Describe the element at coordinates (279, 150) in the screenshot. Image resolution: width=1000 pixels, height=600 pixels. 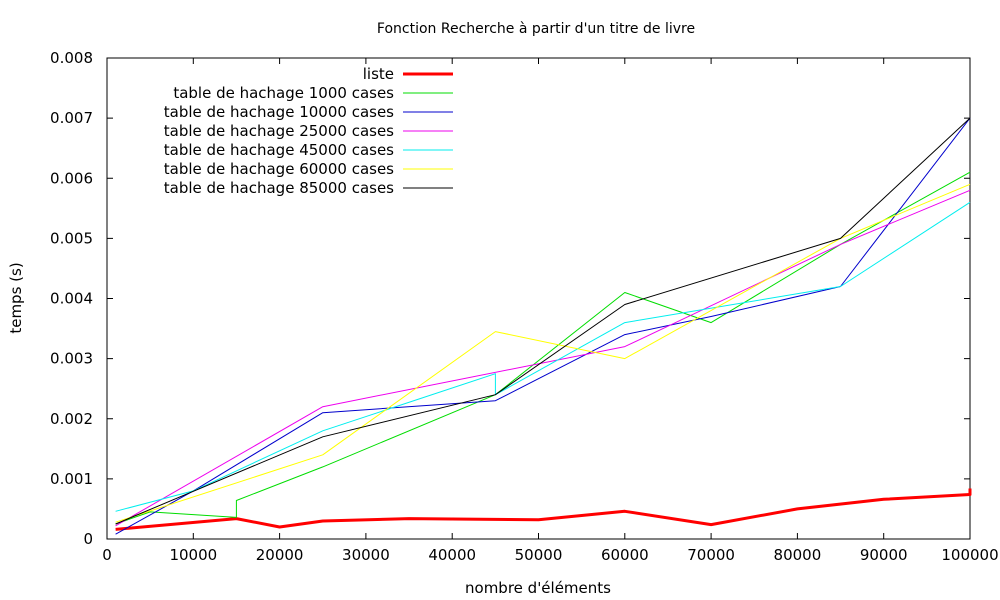
I see `legend-label-4: table de hachage 45000 cases` at that location.